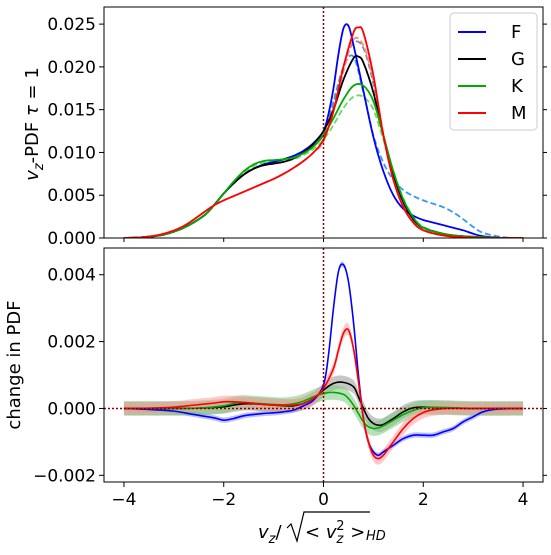 This screenshot has width=551, height=555. I want to click on bottom-ytick-label: −0.002, so click(64, 476).